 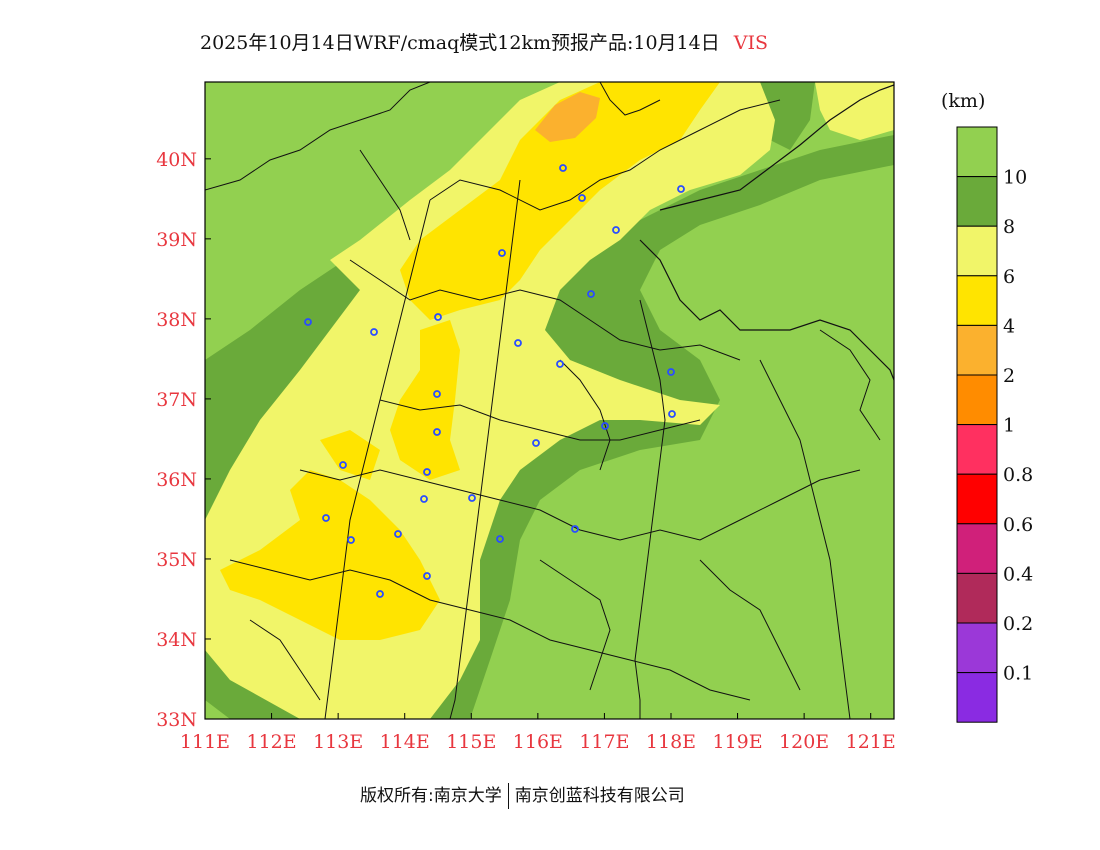 I want to click on lon-tick-label: 111E, so click(x=205, y=742).